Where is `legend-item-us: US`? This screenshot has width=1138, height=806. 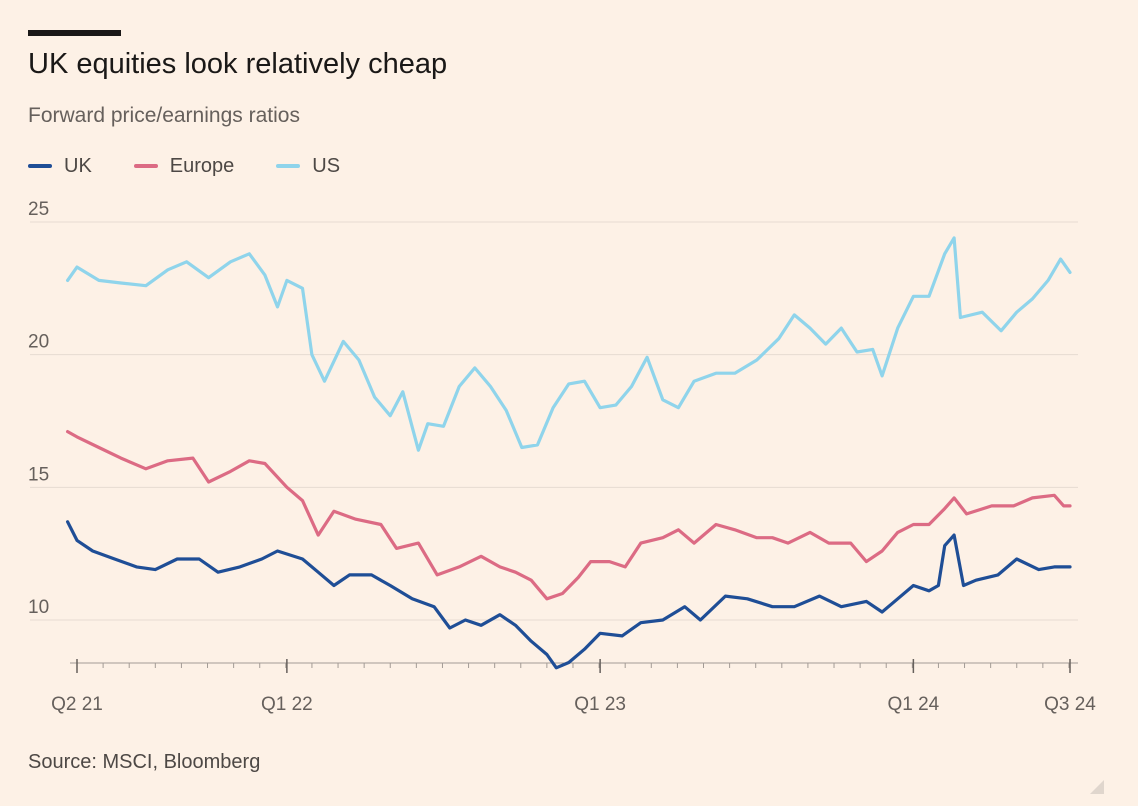
legend-item-us: US is located at coordinates (308, 166).